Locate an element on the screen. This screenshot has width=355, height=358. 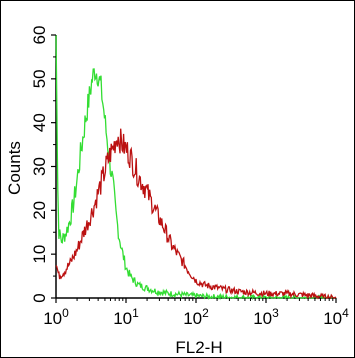
x-tick-label: 10² is located at coordinates (196, 317).